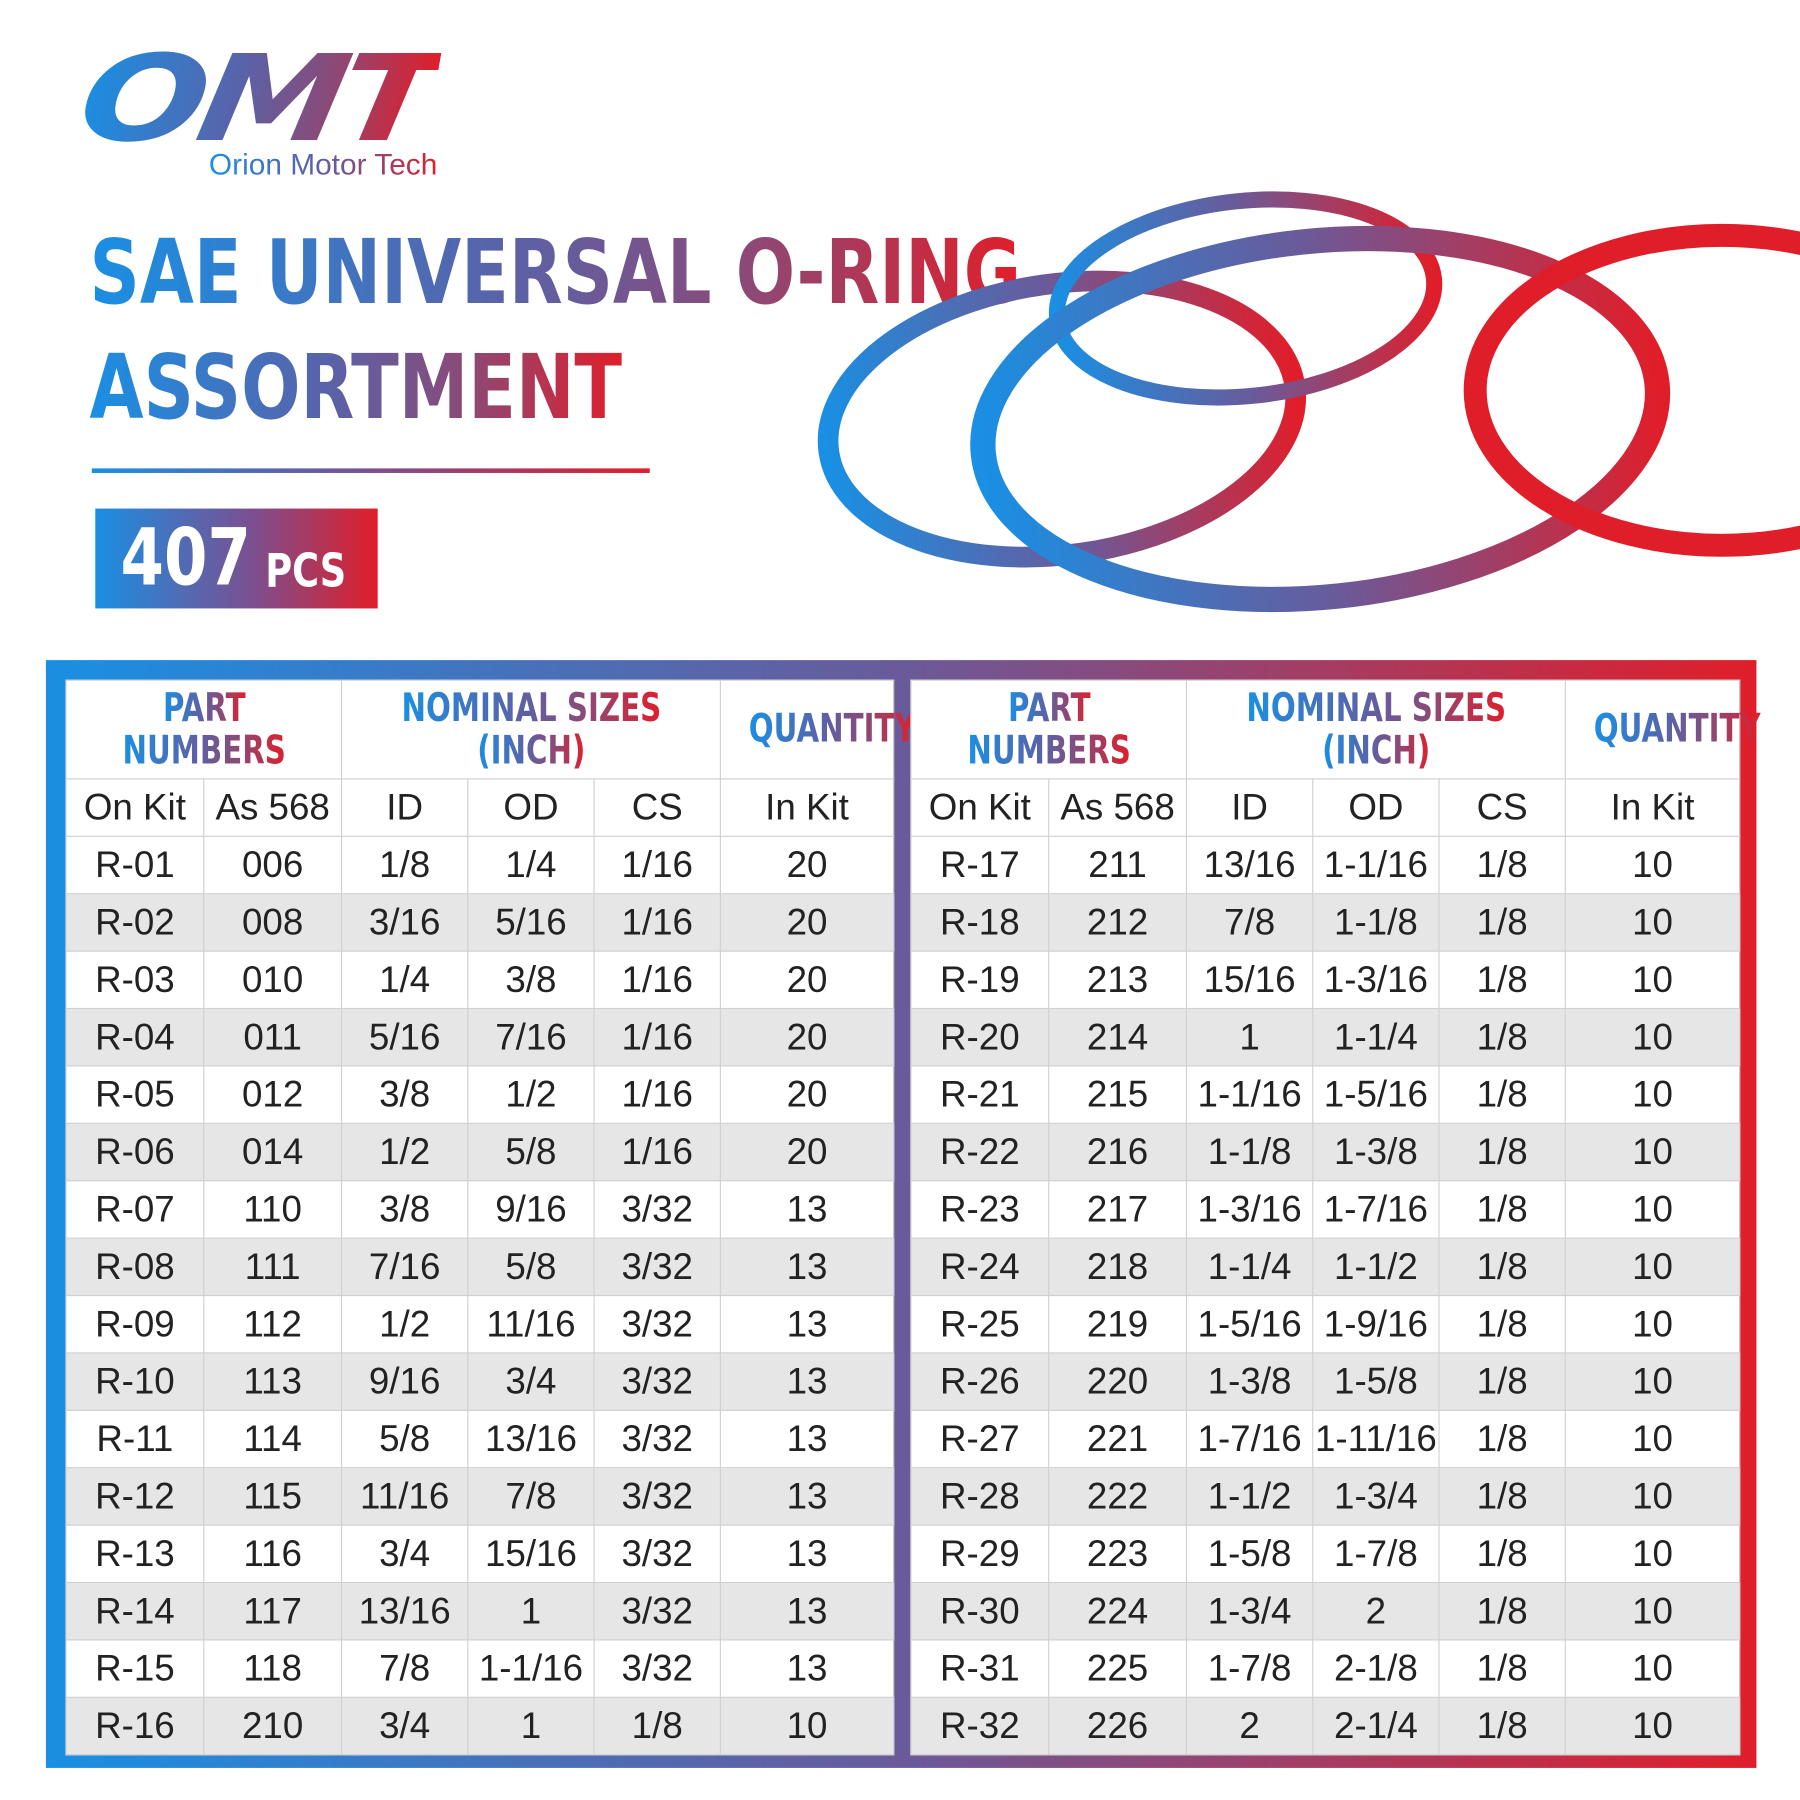 The image size is (1800, 1800). What do you see at coordinates (480, 1267) in the screenshot?
I see `table-row: R-08 111 7/16 5/8 3/32 13` at bounding box center [480, 1267].